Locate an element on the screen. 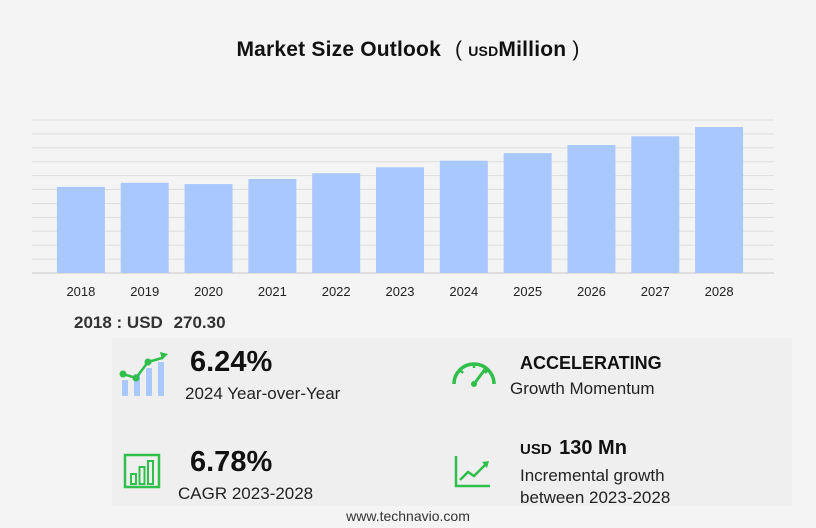 The height and width of the screenshot is (528, 816). title-unit: ( USDMillion ) is located at coordinates (517, 49).